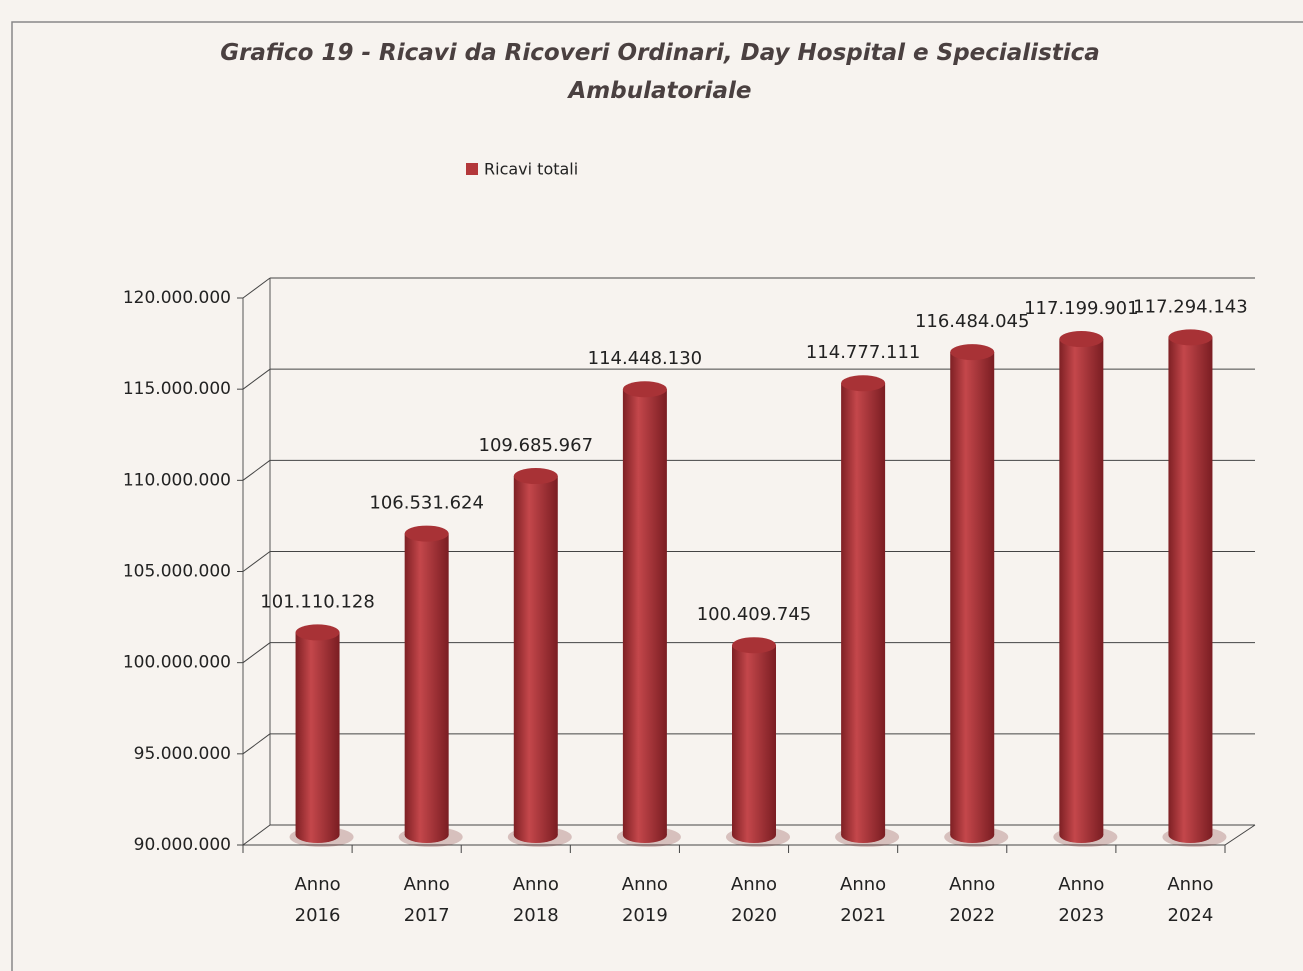 The width and height of the screenshot is (1303, 971). What do you see at coordinates (177, 298) in the screenshot?
I see `y-tick-label: 120.000.000` at bounding box center [177, 298].